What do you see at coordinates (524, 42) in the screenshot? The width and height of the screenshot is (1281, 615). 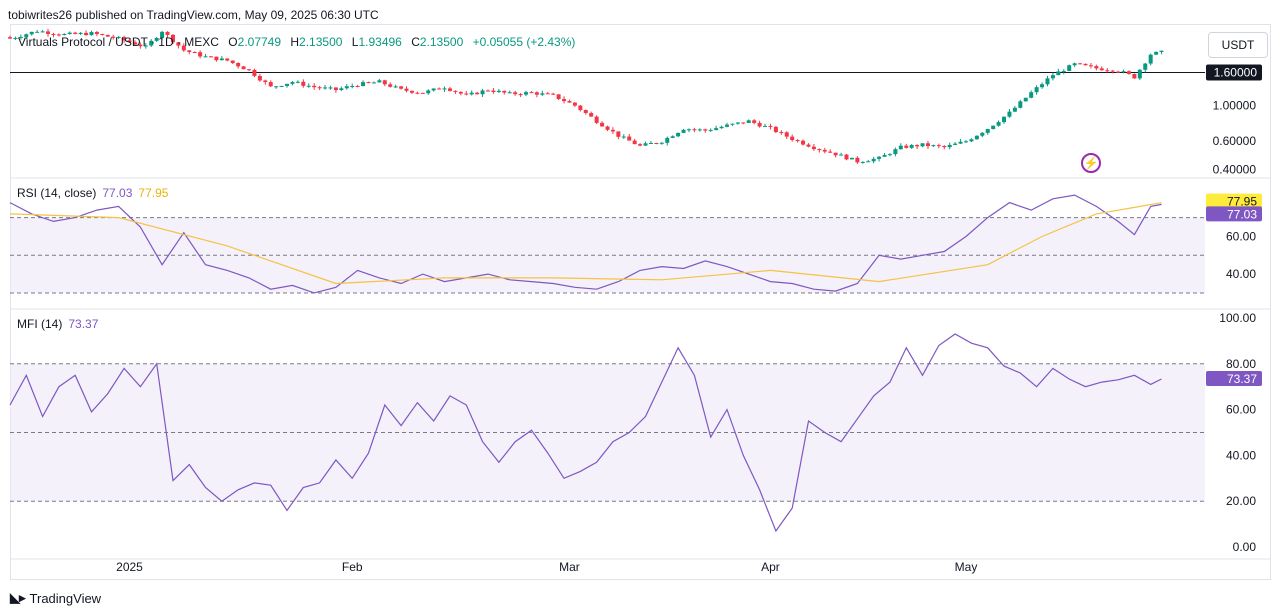 I see `change-value: +0.05055 (+2.43%)` at bounding box center [524, 42].